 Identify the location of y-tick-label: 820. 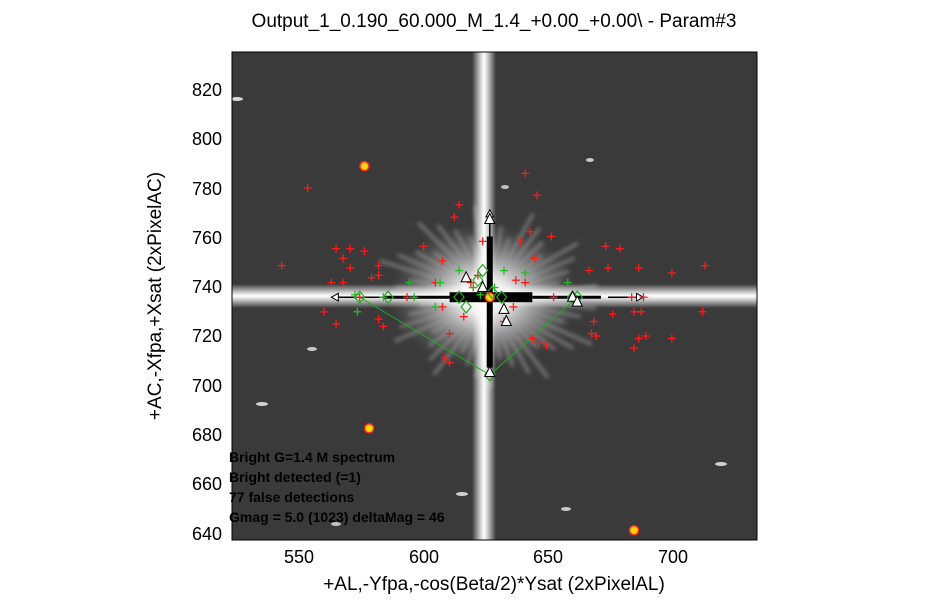
(207, 90).